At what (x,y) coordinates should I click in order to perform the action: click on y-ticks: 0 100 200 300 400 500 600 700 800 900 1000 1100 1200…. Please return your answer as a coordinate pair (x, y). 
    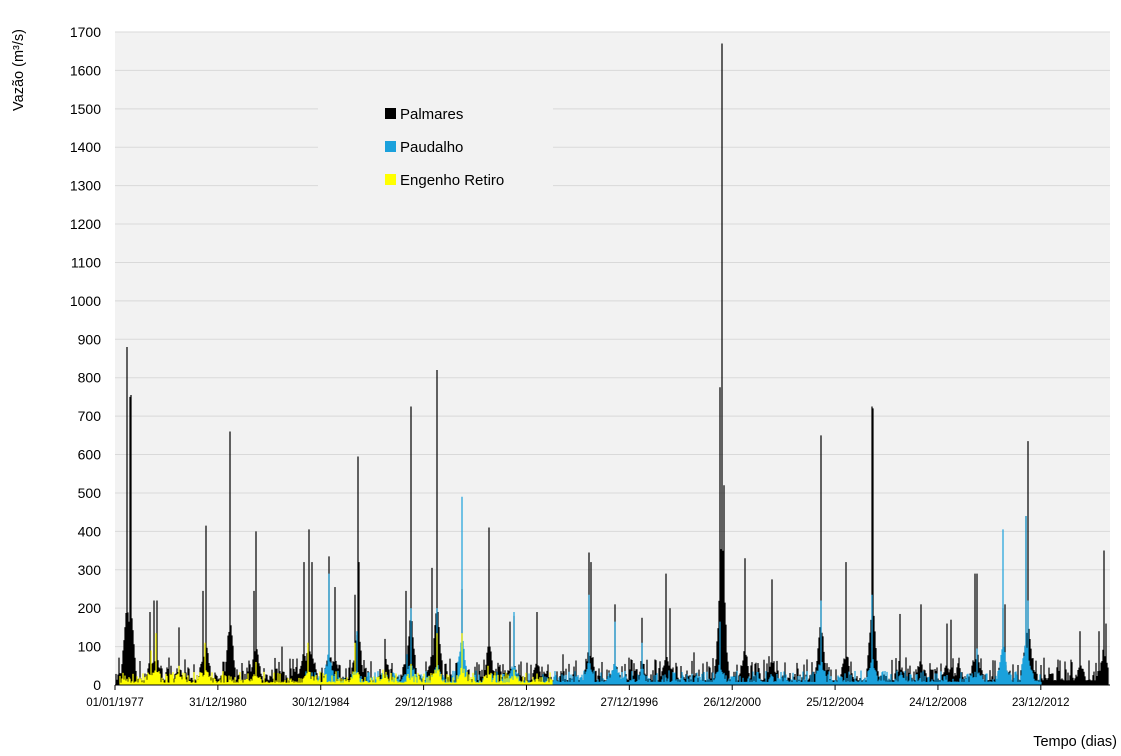
    Looking at the image, I should click on (85, 358).